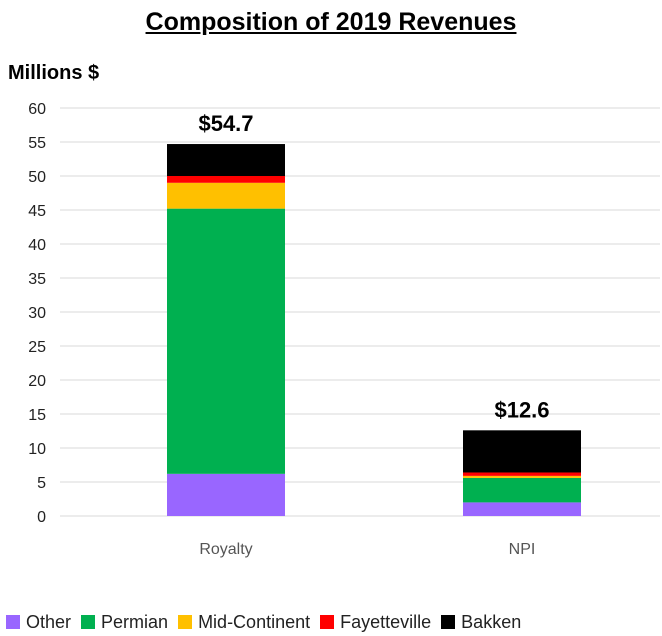 The image size is (662, 636). I want to click on legend-item: Other, so click(38, 622).